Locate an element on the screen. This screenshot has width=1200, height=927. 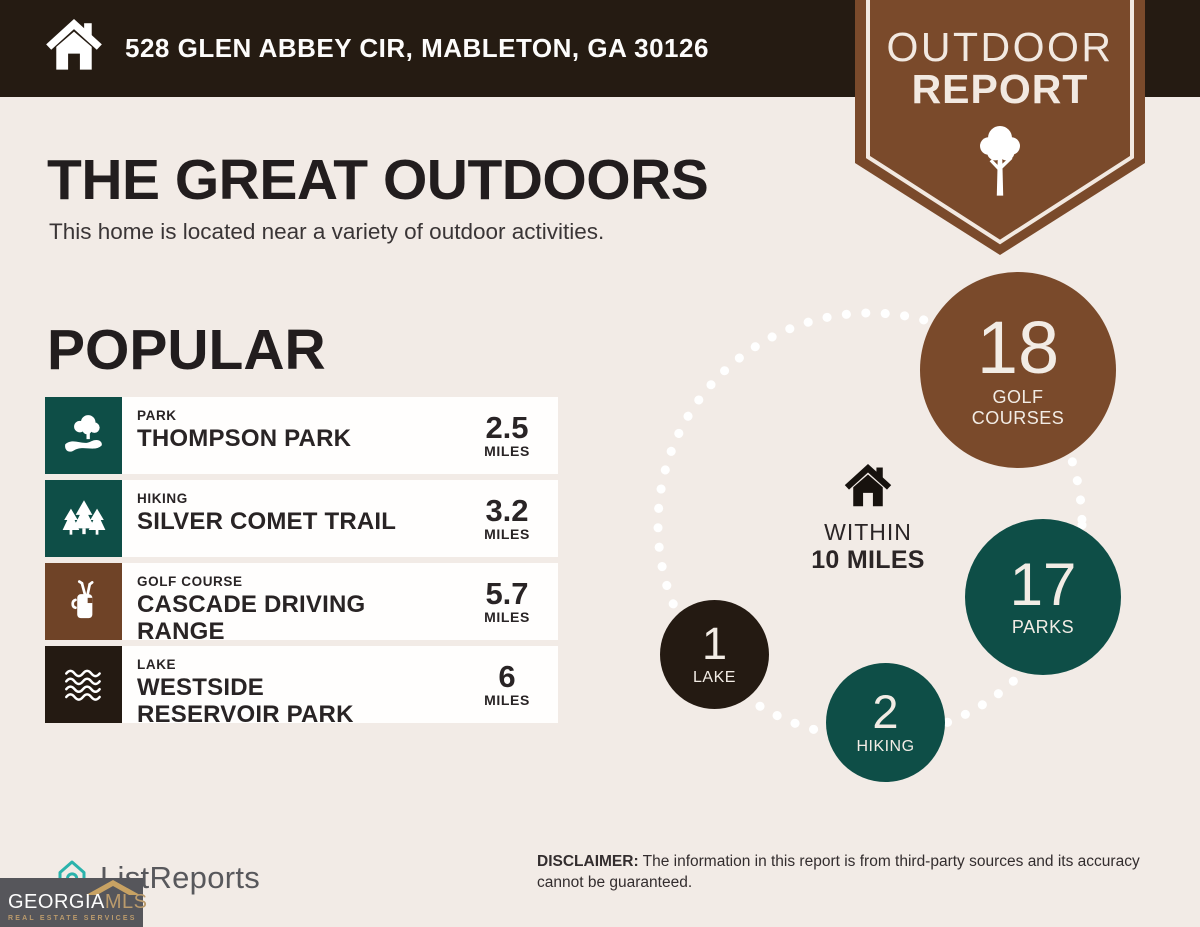
georgia-mls-logo: GEORGIAMLS REAL ESTATE SERVICES is located at coordinates (73, 902).